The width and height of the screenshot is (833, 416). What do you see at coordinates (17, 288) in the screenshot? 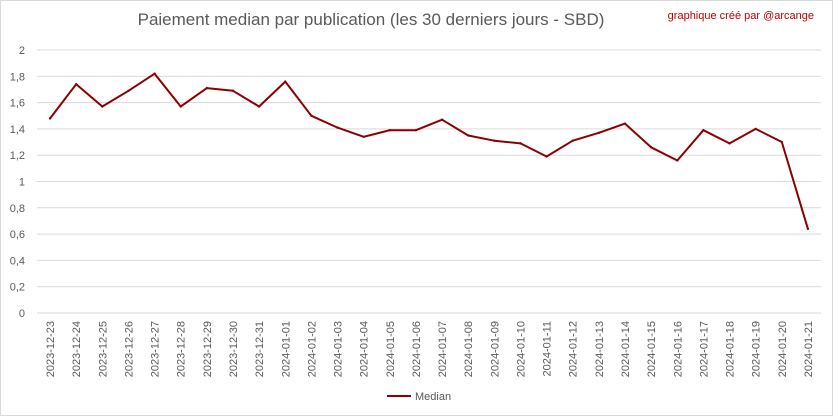
I see `y-tick-label: 0,2` at bounding box center [17, 288].